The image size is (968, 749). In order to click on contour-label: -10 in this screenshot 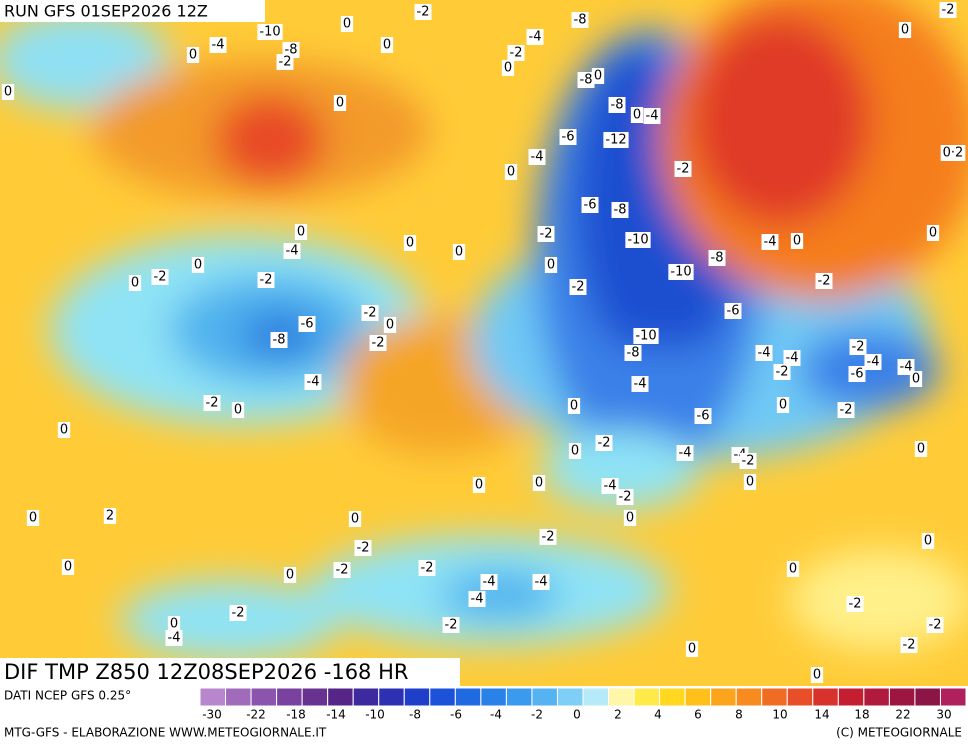, I will do `click(269, 32)`.